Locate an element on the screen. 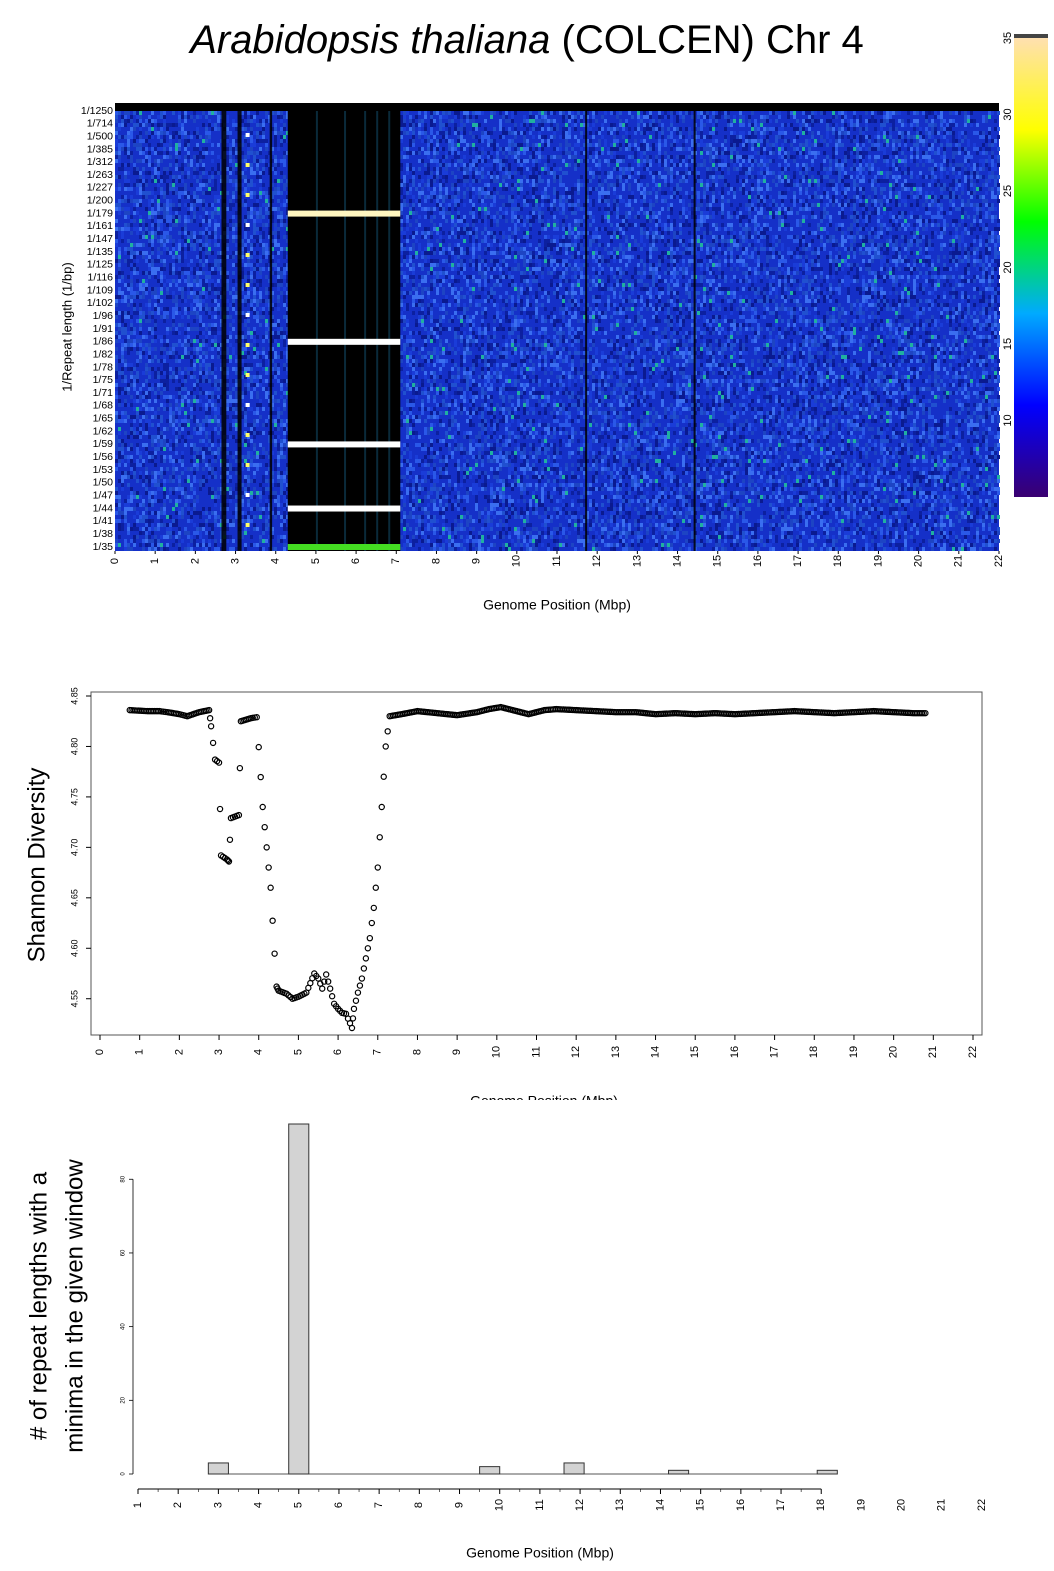 The height and width of the screenshot is (1571, 1054). y-tick-label: 1/135 is located at coordinates (100, 252).